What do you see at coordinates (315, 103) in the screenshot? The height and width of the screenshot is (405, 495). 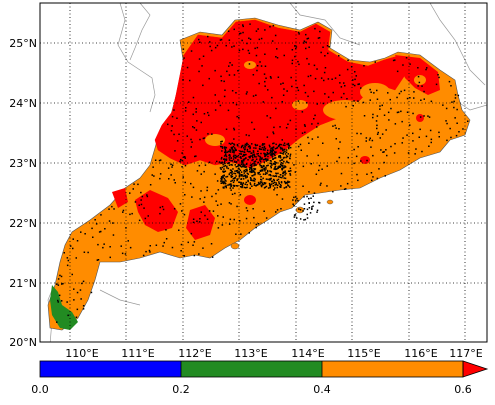 I see `orange-pockets` at bounding box center [315, 103].